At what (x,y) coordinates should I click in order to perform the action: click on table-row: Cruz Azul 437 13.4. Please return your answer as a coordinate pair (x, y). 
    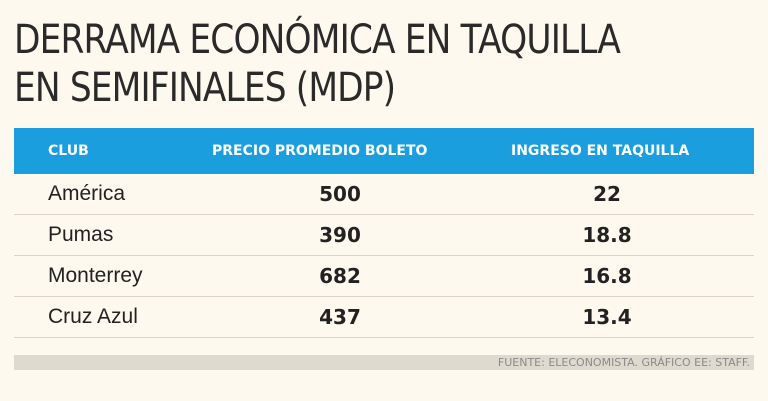
    Looking at the image, I should click on (384, 317).